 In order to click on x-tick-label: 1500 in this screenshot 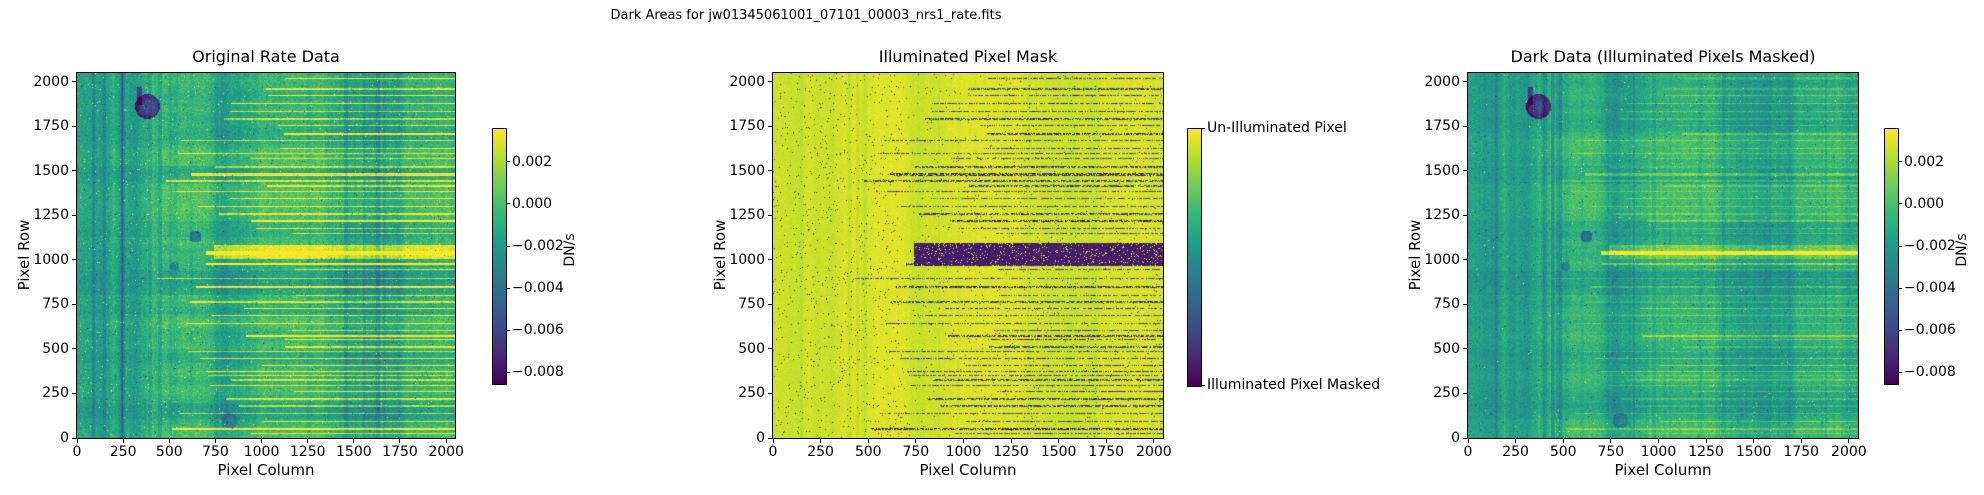, I will do `click(1753, 452)`.